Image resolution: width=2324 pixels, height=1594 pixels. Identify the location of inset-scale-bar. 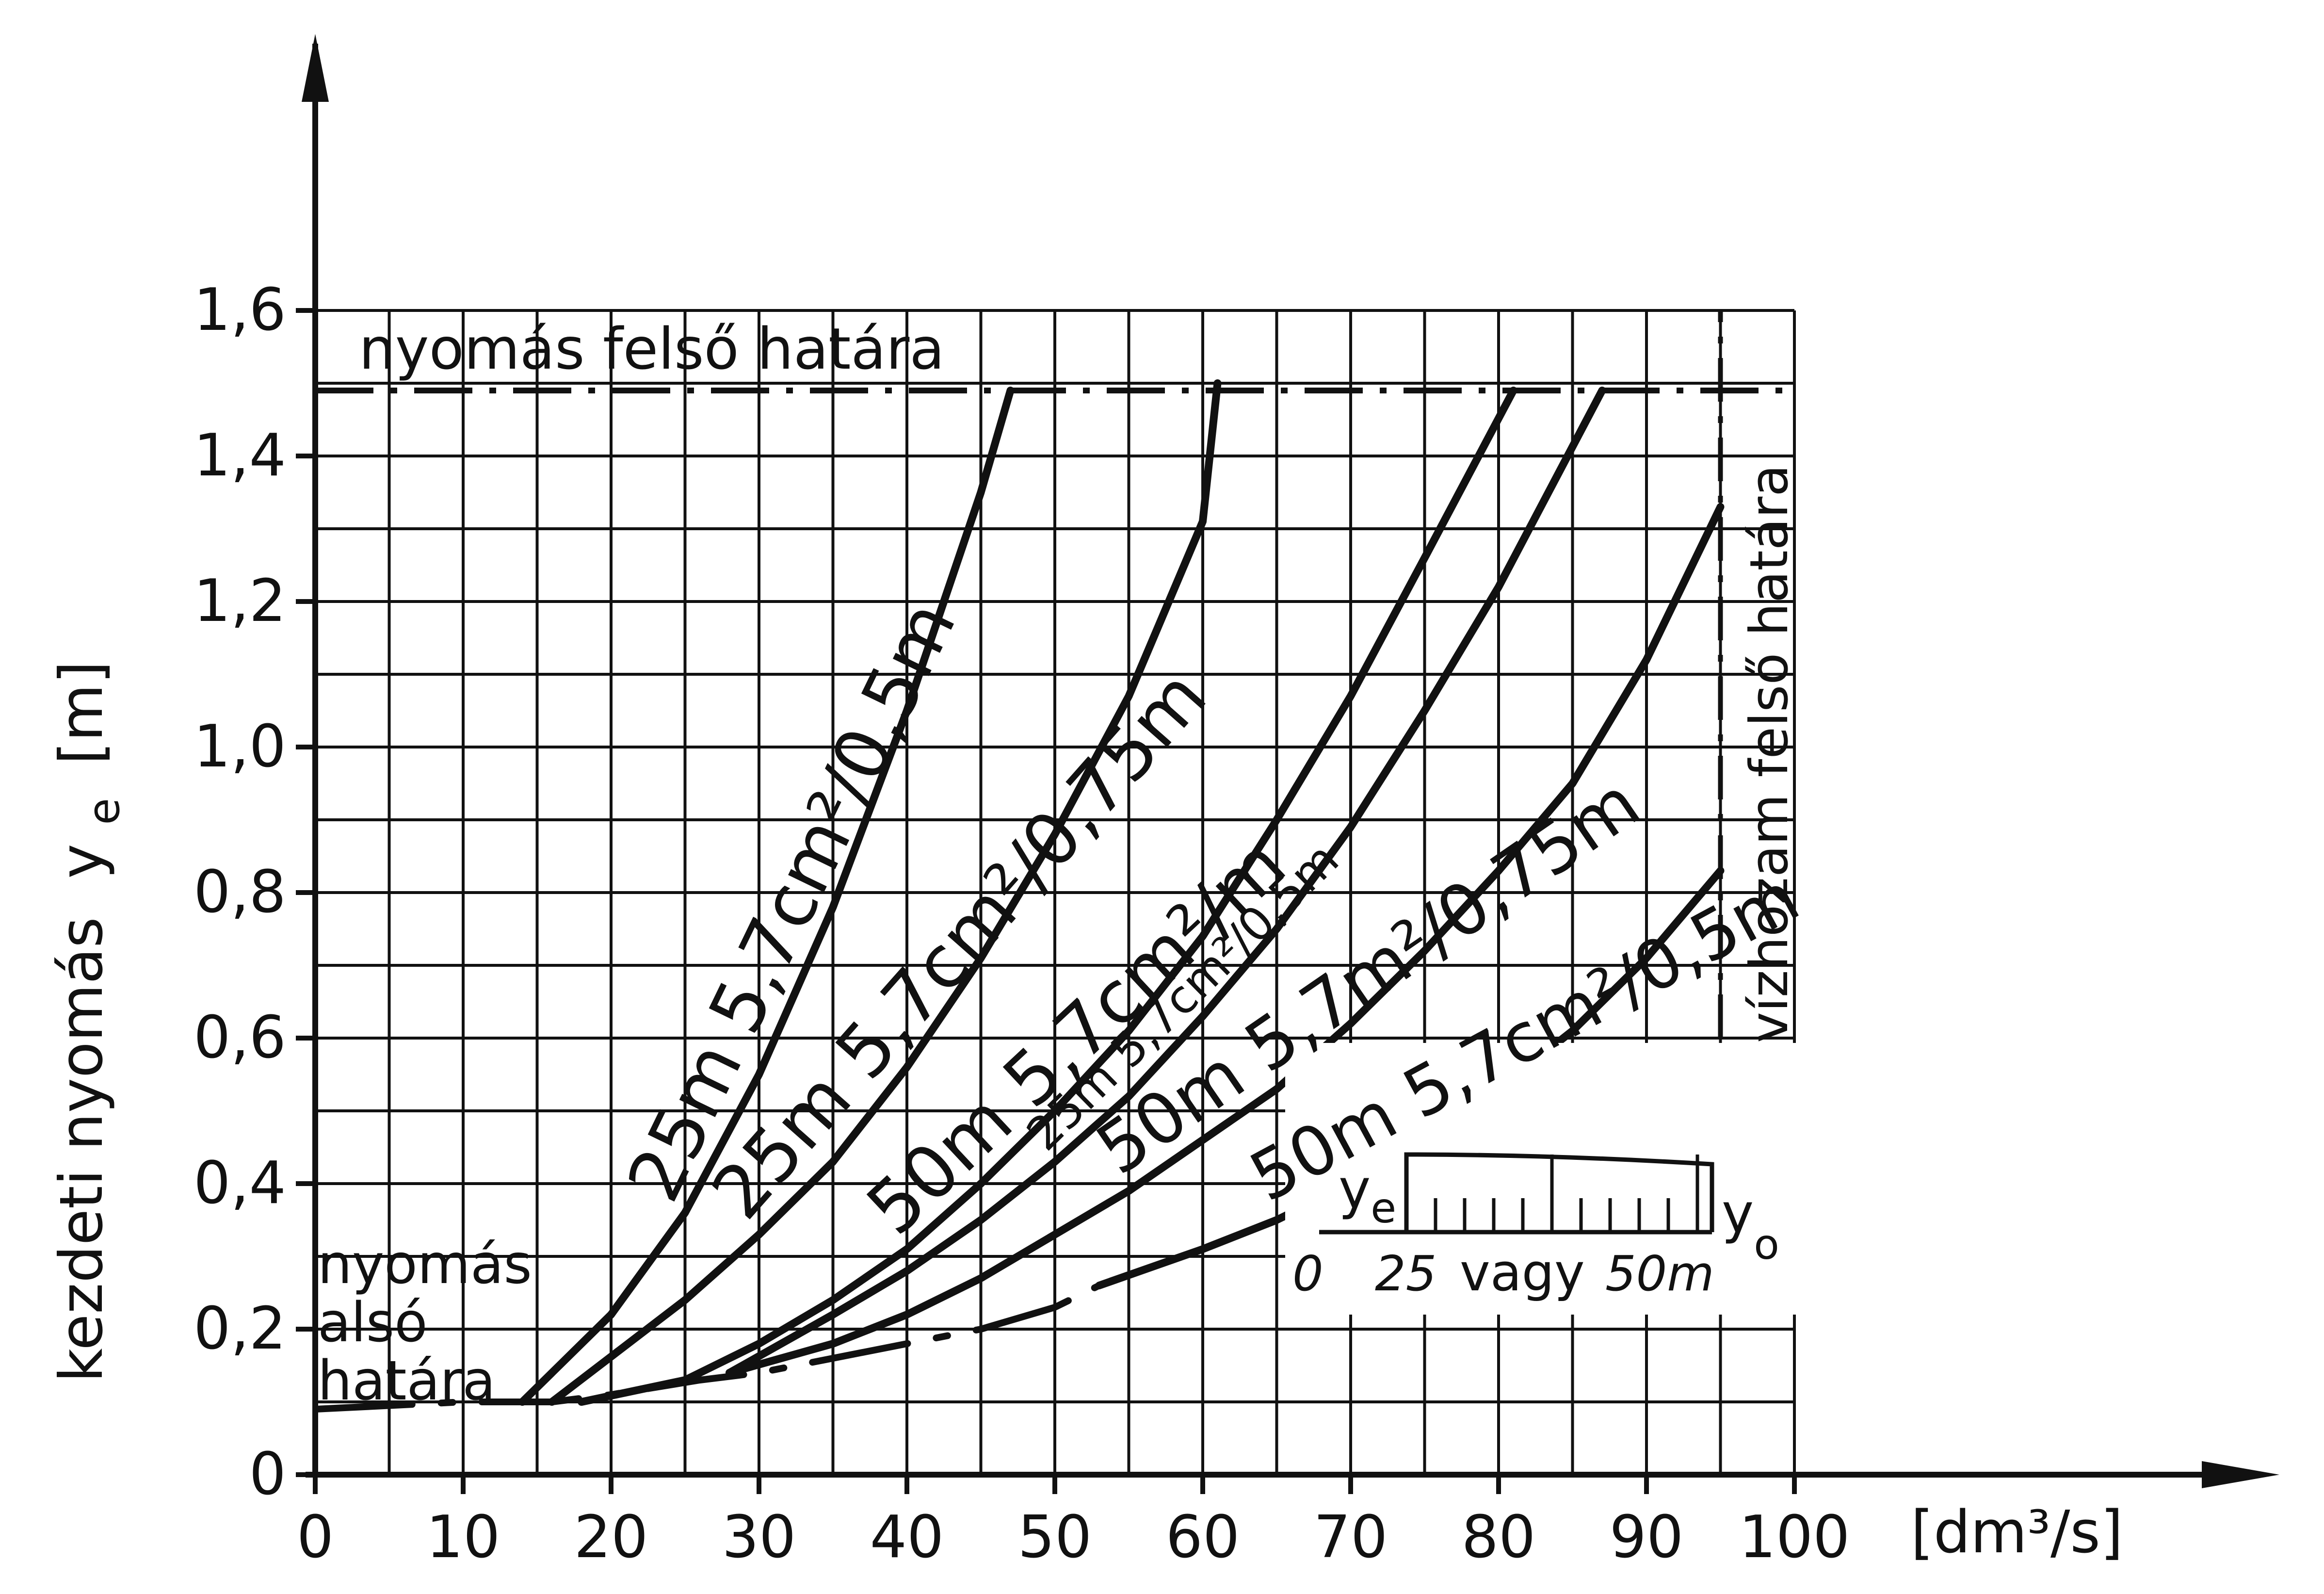
(1559, 1192).